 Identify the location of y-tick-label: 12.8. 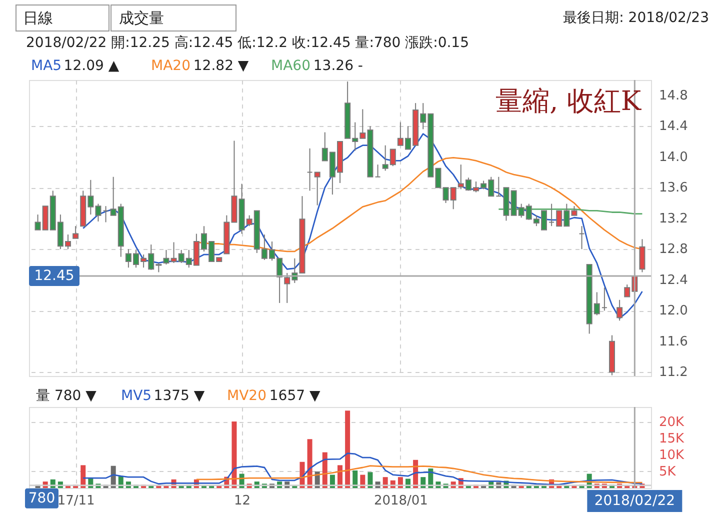
(673, 250).